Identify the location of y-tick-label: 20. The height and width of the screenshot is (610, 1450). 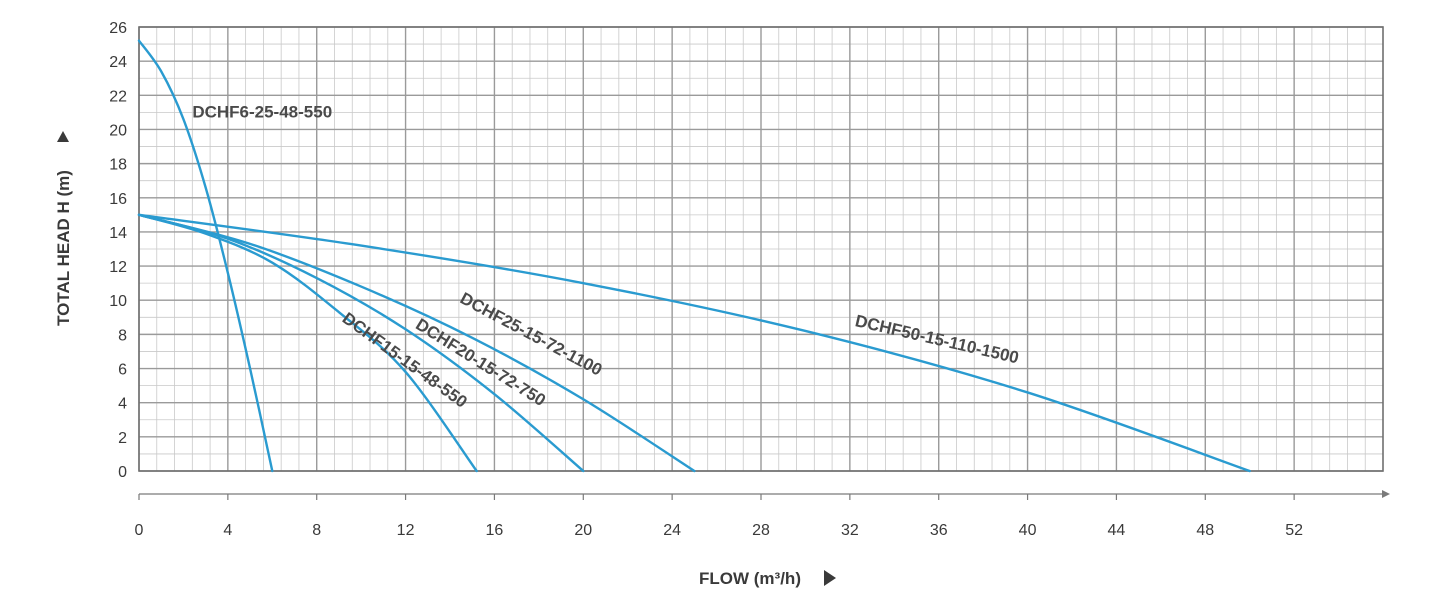
(118, 130).